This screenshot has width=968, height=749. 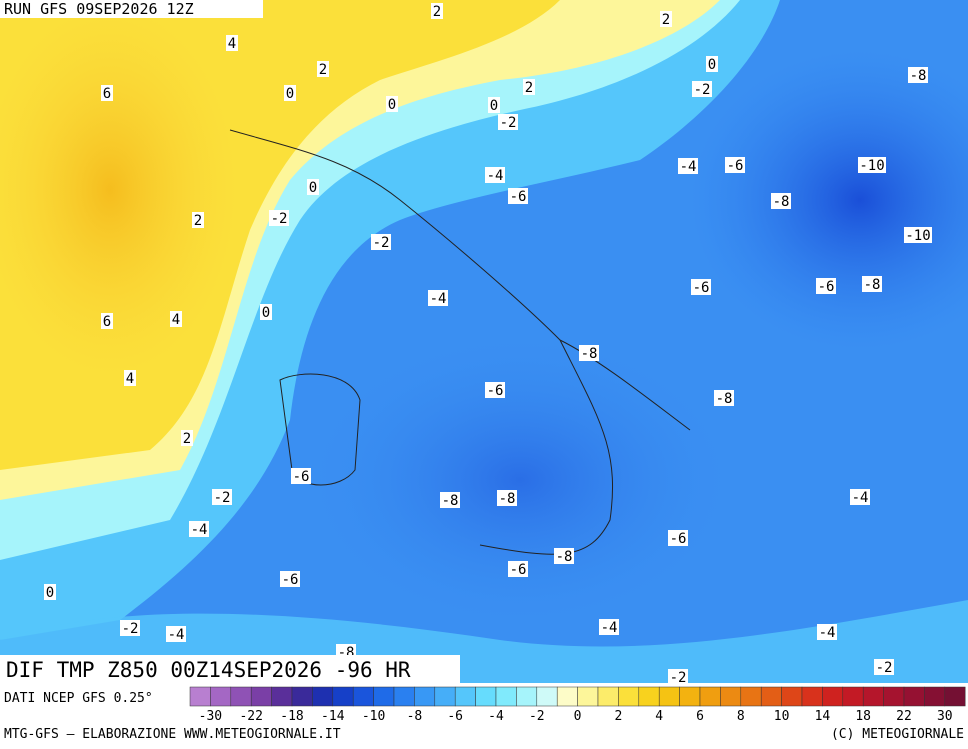 I want to click on field-label: DIF TMP Z850 00Z14SEP2026 -96 HR, so click(x=208, y=670).